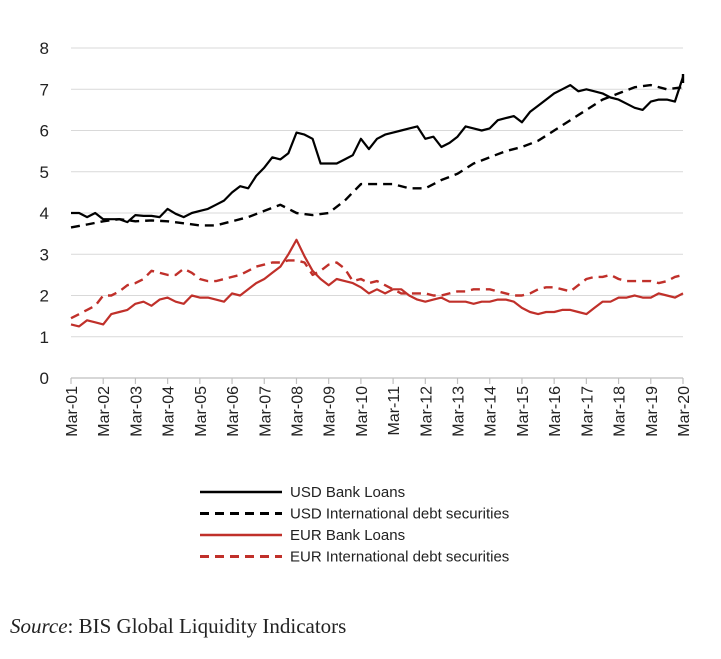  I want to click on x-tick-label: Mar-13, so click(459, 411).